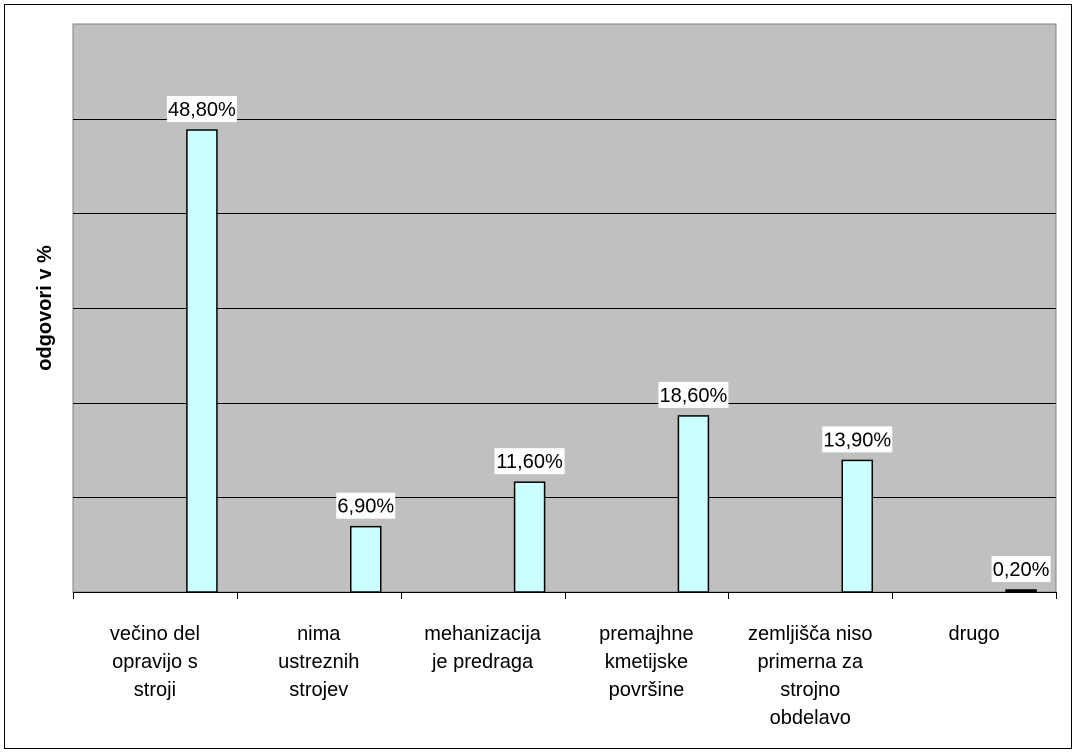  What do you see at coordinates (646, 634) in the screenshot?
I see `category-label: premajhne` at bounding box center [646, 634].